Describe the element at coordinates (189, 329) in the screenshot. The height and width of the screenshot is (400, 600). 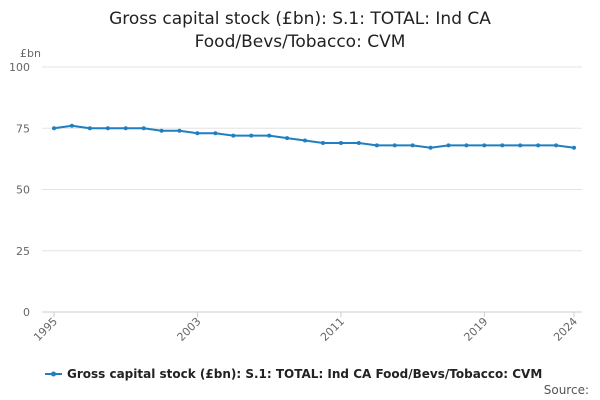
I see `x-tick-label: 2003` at that location.